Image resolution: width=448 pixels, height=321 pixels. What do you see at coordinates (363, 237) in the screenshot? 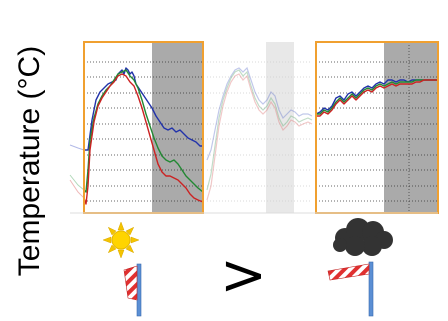
I see `cloud-icon` at bounding box center [363, 237].